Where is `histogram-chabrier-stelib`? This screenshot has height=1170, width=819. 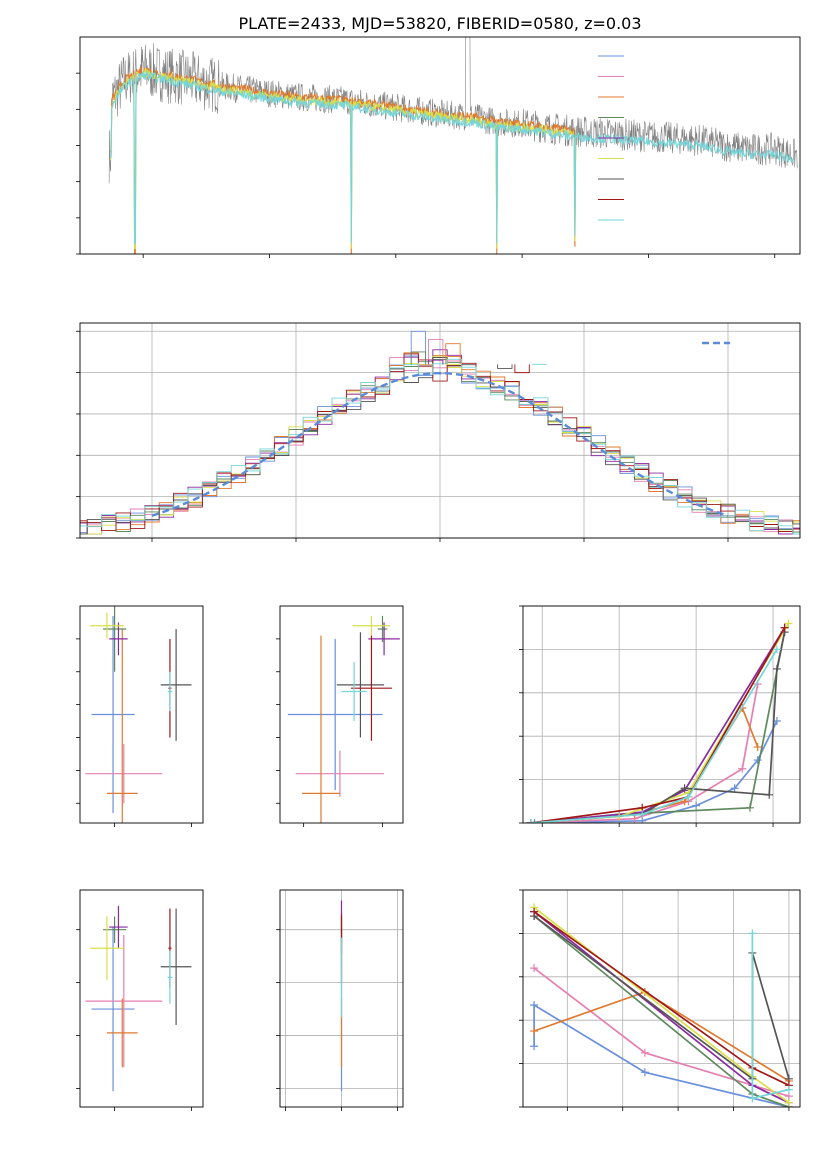 histogram-chabrier-stelib is located at coordinates (440, 446).